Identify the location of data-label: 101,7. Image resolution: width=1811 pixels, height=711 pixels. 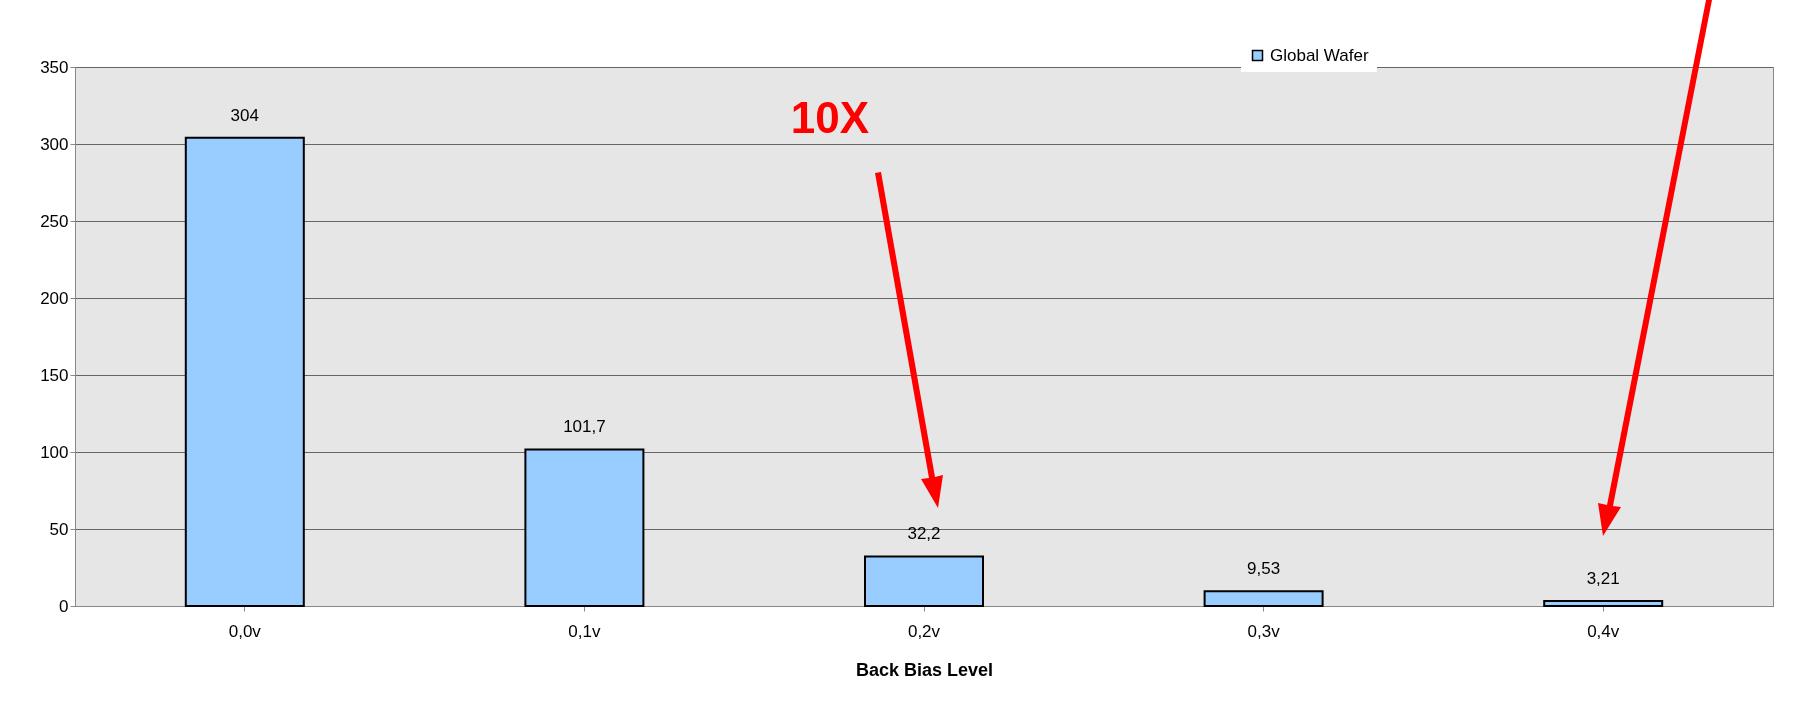
(584, 427).